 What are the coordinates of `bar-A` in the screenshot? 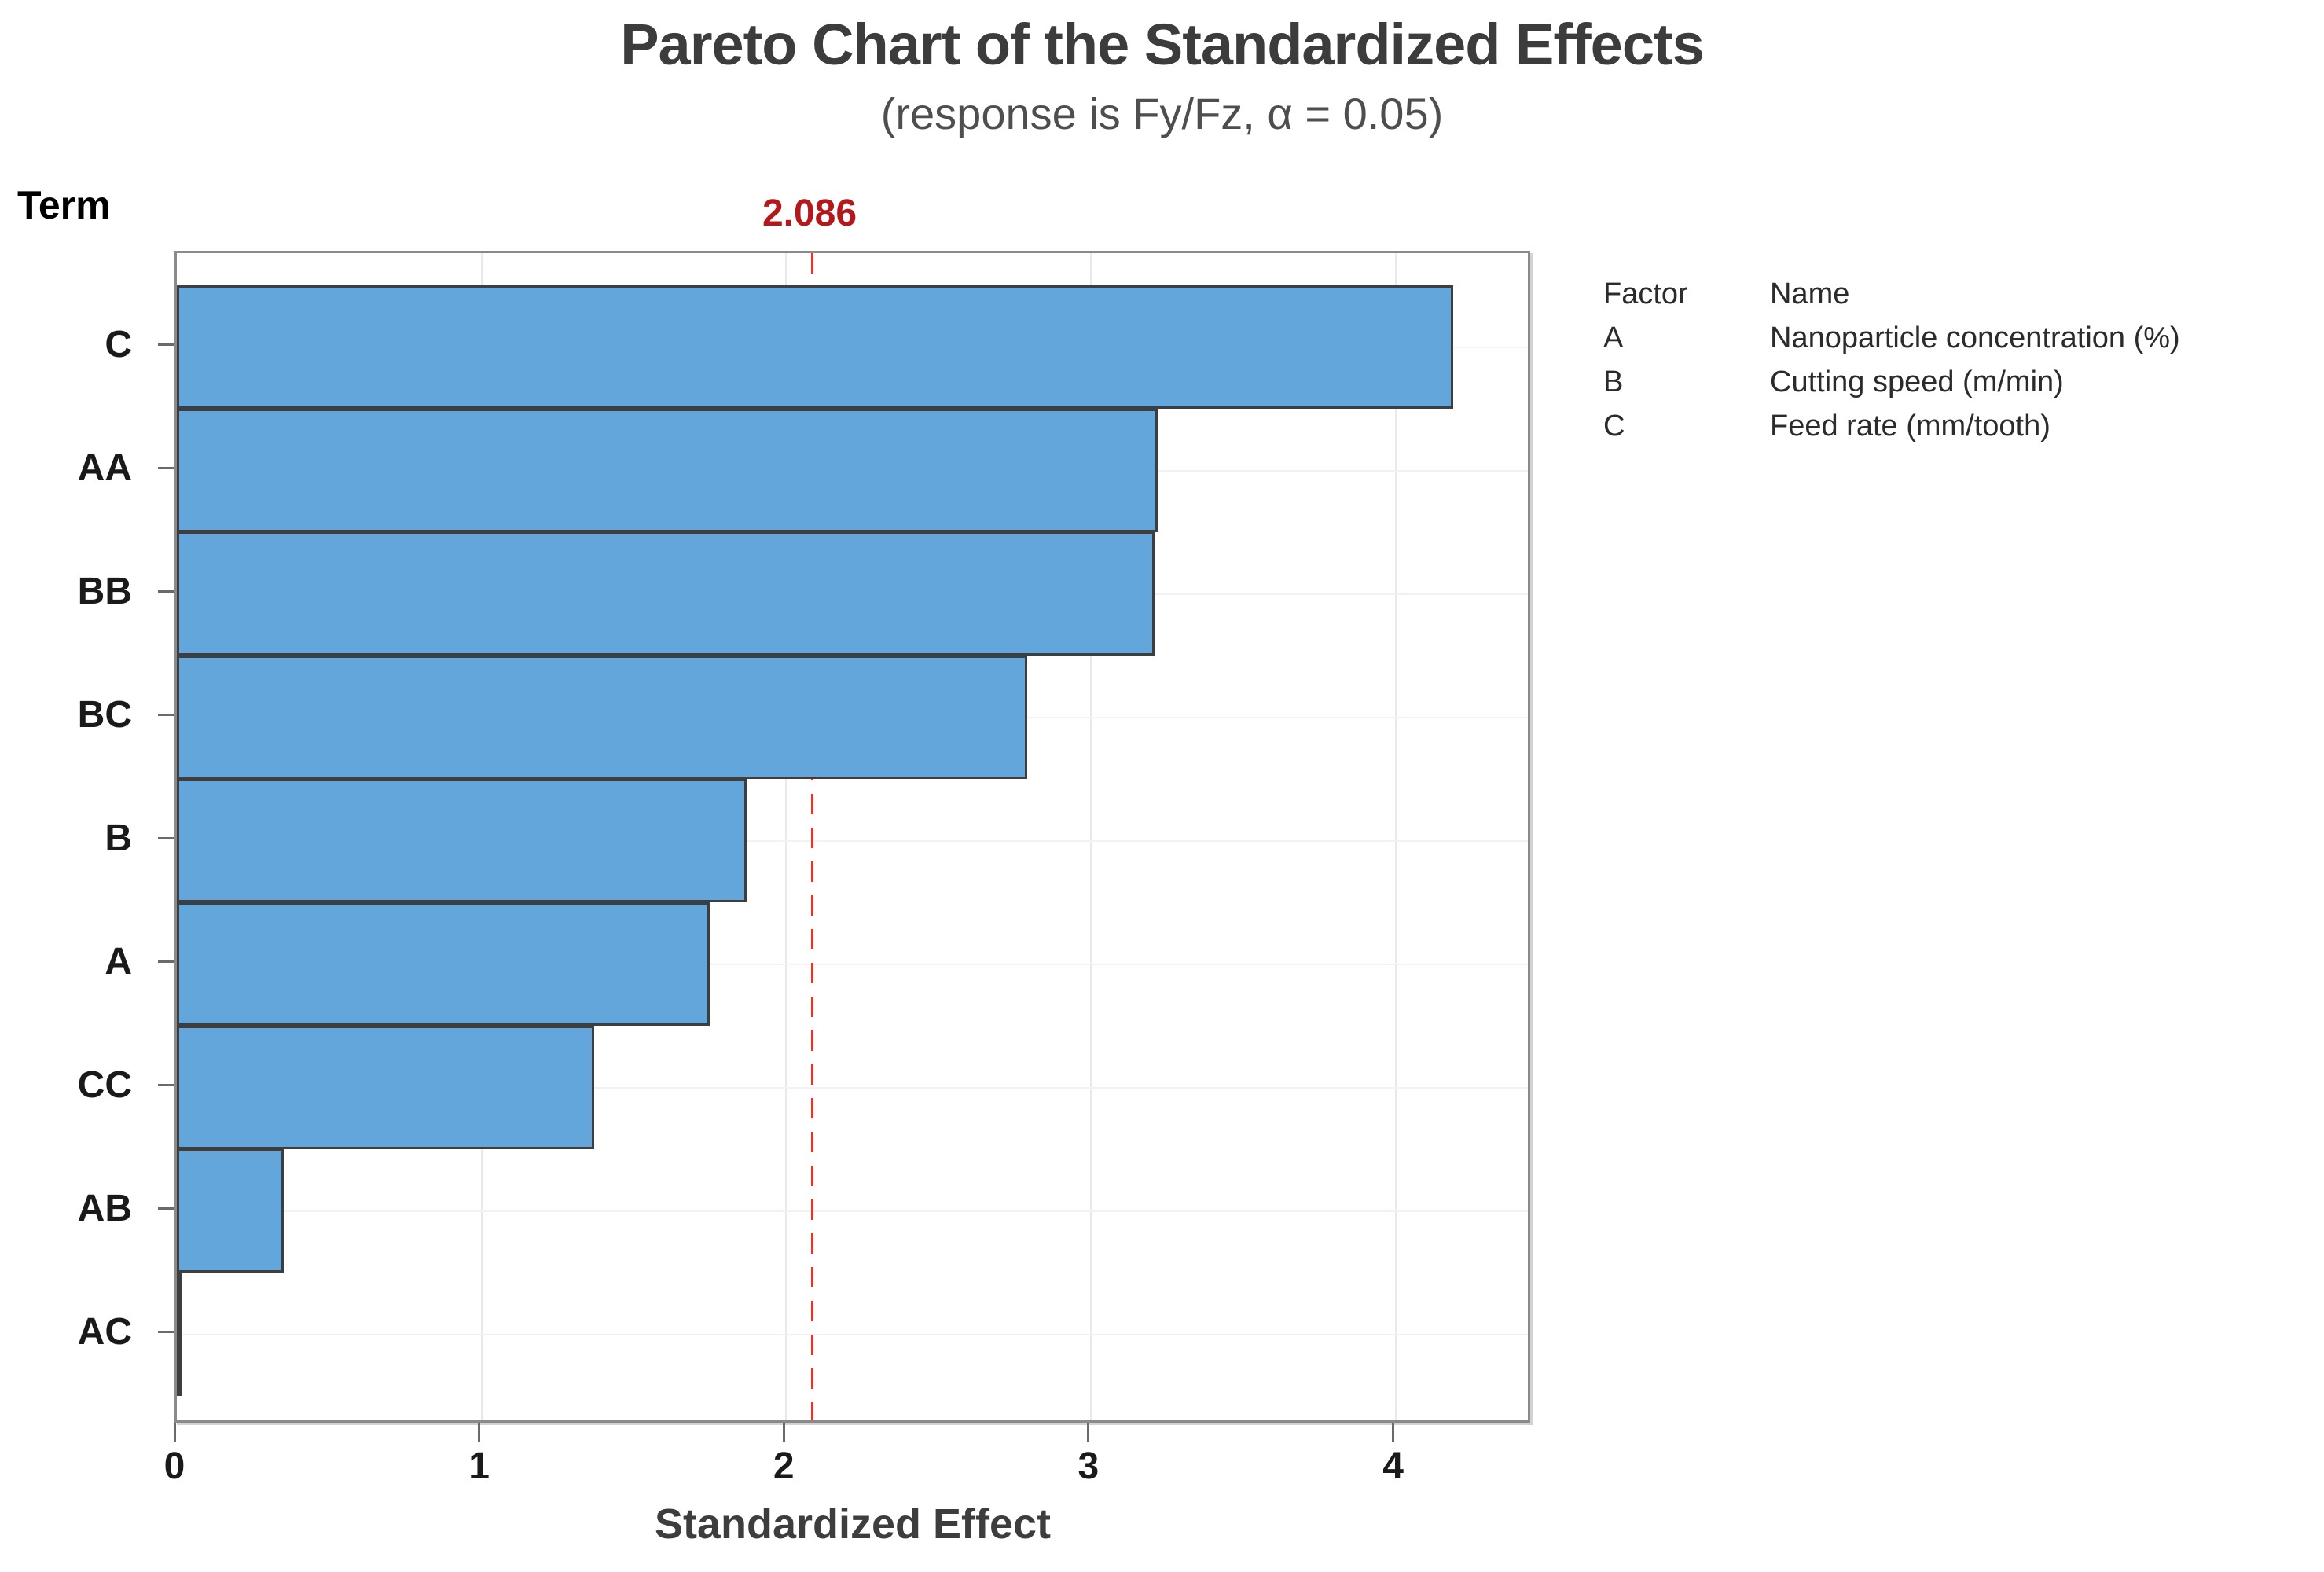 It's located at (443, 964).